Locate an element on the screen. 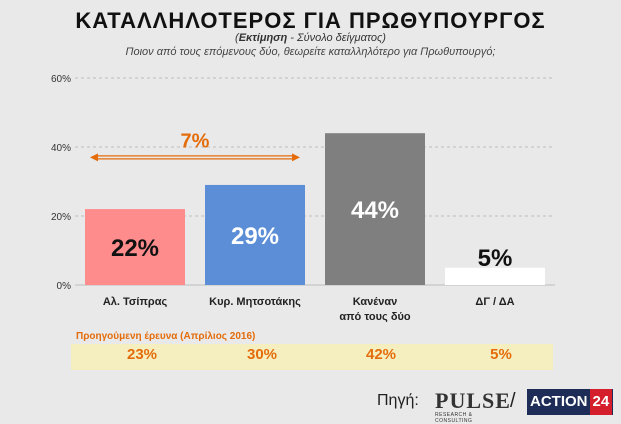 The width and height of the screenshot is (621, 424). action24-logo: ACTION 24 is located at coordinates (570, 402).